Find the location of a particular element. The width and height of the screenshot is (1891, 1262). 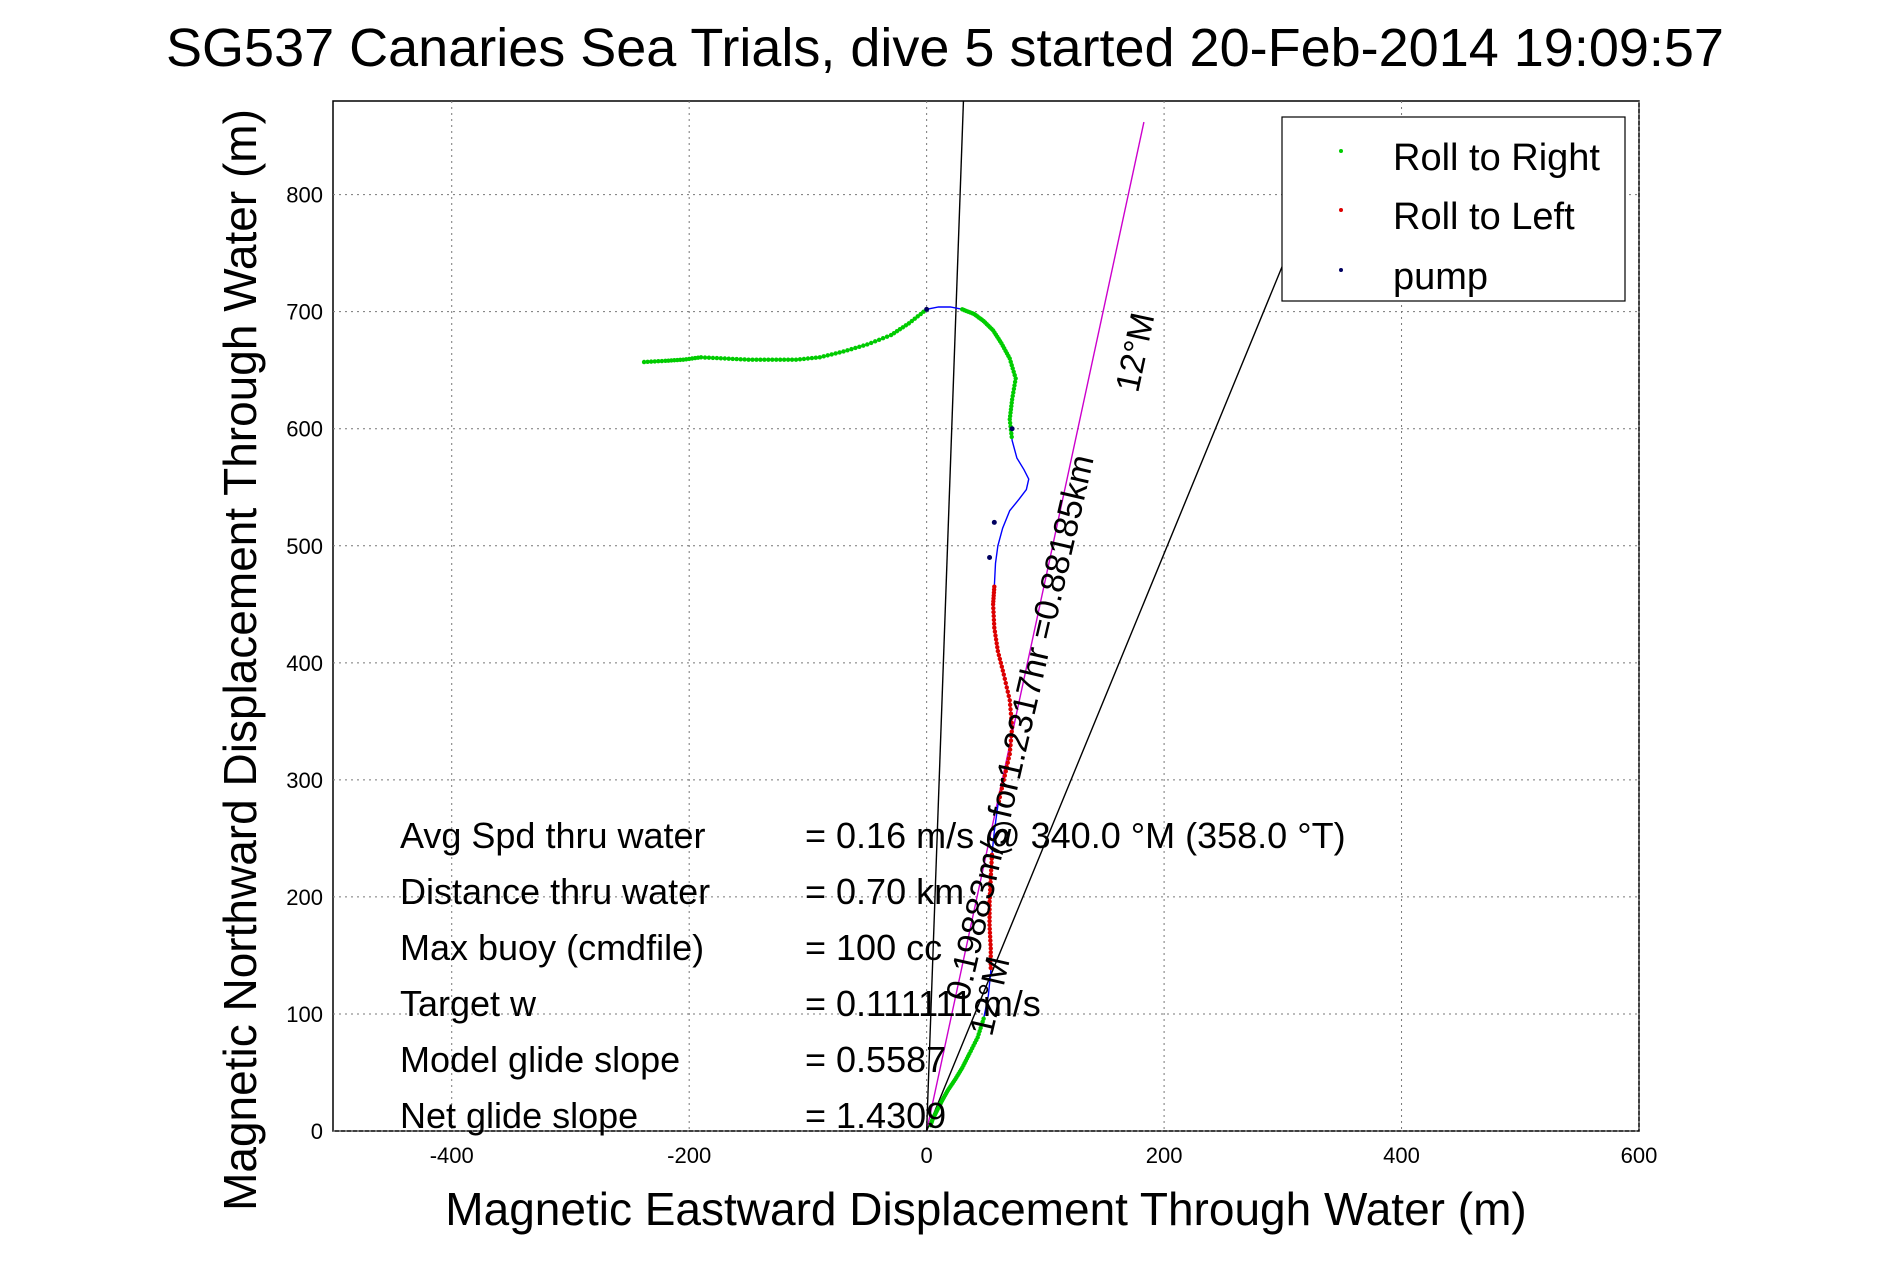

x-tick-label: 400 is located at coordinates (1401, 1155).